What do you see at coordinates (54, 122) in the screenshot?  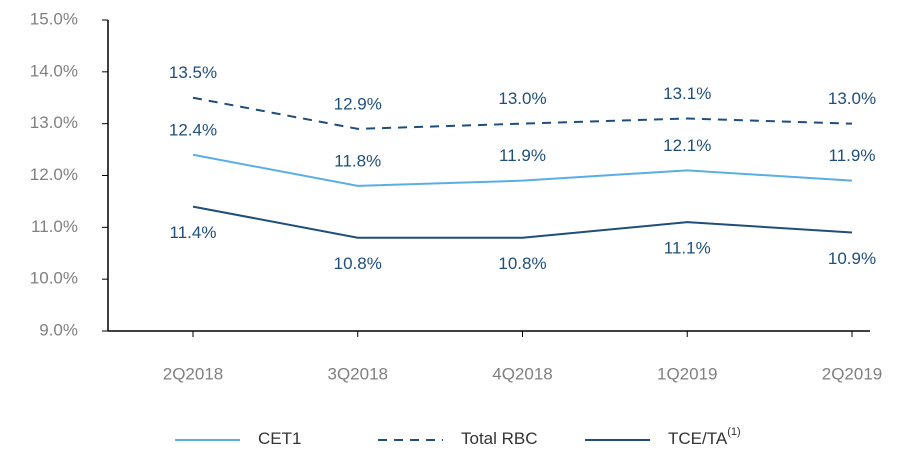 I see `y-tick-label: 13.0%` at bounding box center [54, 122].